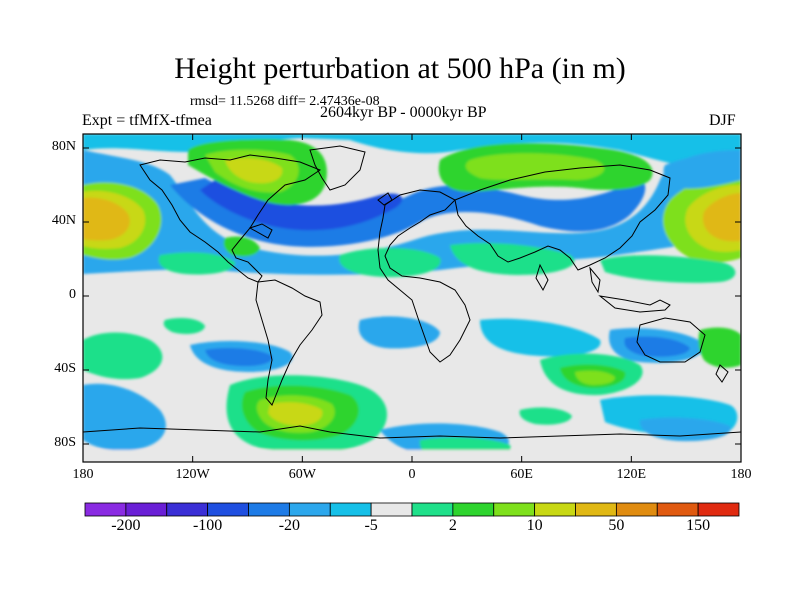  What do you see at coordinates (289, 525) in the screenshot?
I see `colorbar-label: -20` at bounding box center [289, 525].